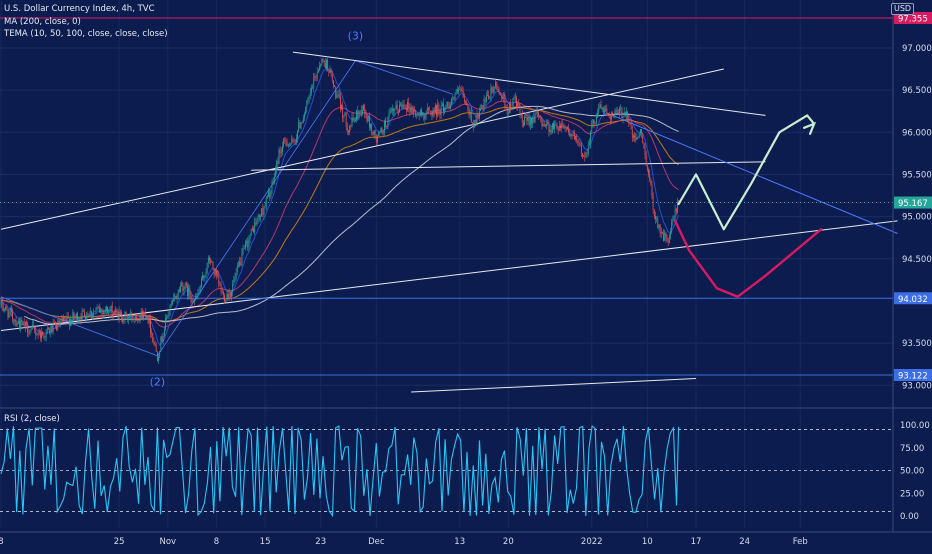 This screenshot has width=932, height=554. What do you see at coordinates (903, 9) in the screenshot?
I see `currency-badge: USD` at bounding box center [903, 9].